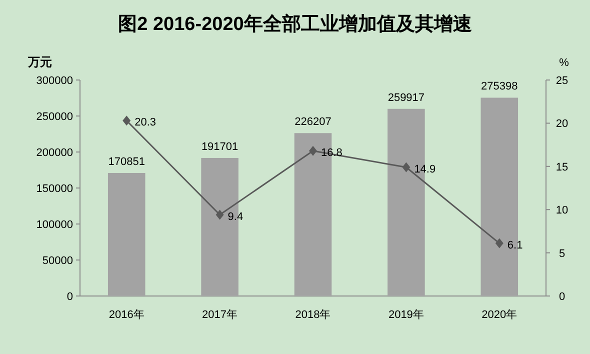 This screenshot has height=354, width=590. What do you see at coordinates (499, 86) in the screenshot?
I see `data-label: 275398` at bounding box center [499, 86].